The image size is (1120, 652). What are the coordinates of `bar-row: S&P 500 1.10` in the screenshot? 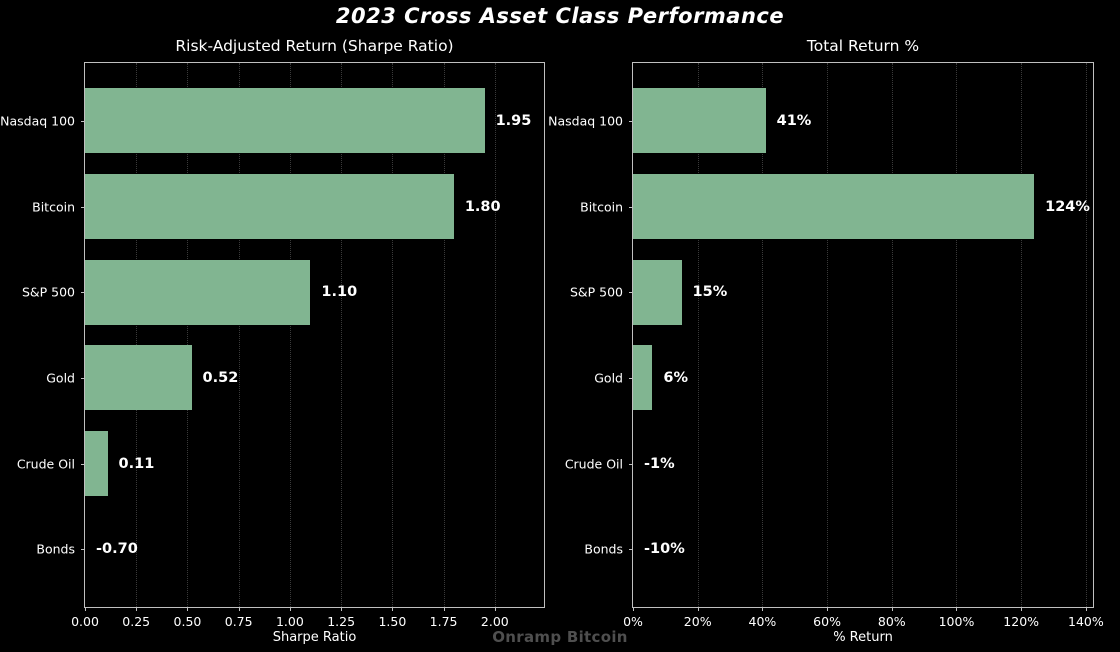 It's located at (283, 292).